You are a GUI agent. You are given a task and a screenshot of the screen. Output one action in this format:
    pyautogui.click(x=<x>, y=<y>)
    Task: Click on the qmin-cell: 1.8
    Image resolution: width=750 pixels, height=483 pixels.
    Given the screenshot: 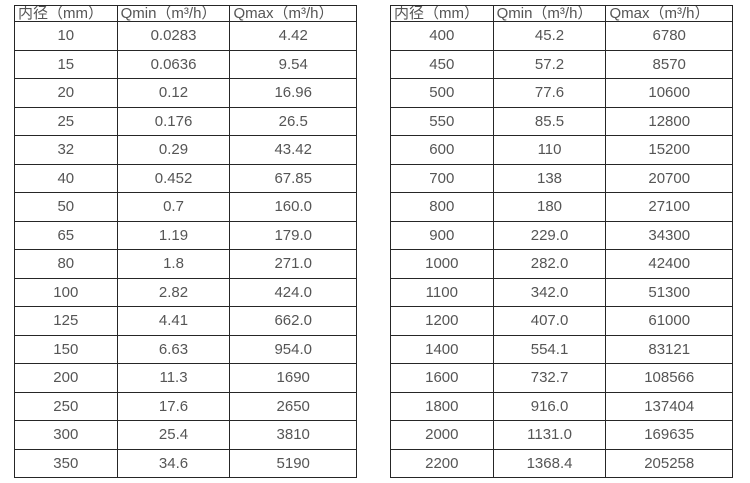 What is the action you would take?
    pyautogui.click(x=173, y=264)
    